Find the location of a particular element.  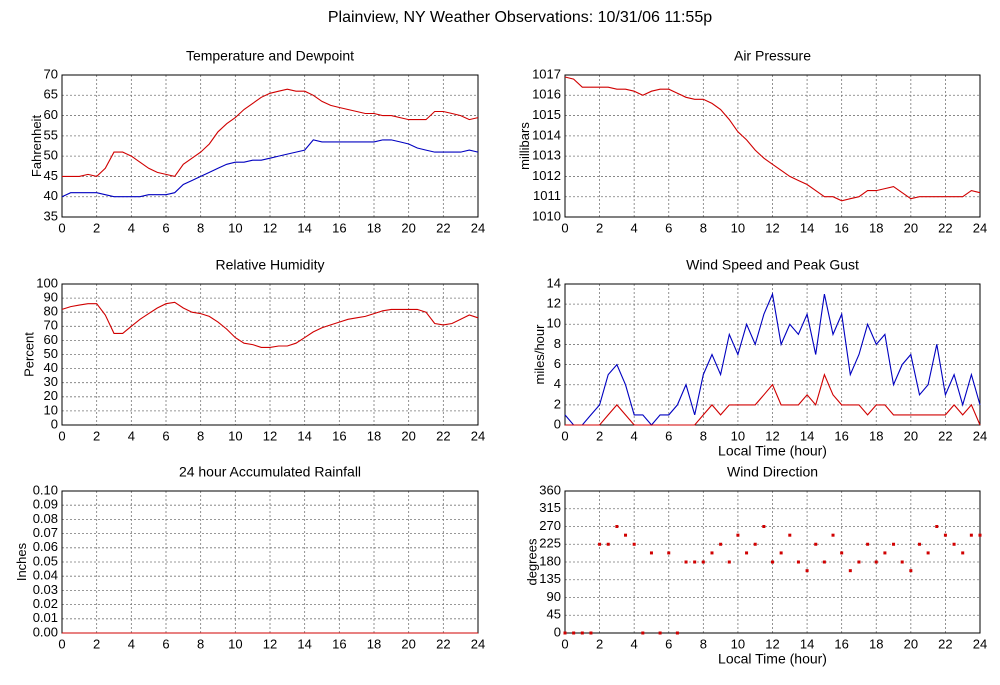

y-tick-label: 0.10 is located at coordinates (45, 489).